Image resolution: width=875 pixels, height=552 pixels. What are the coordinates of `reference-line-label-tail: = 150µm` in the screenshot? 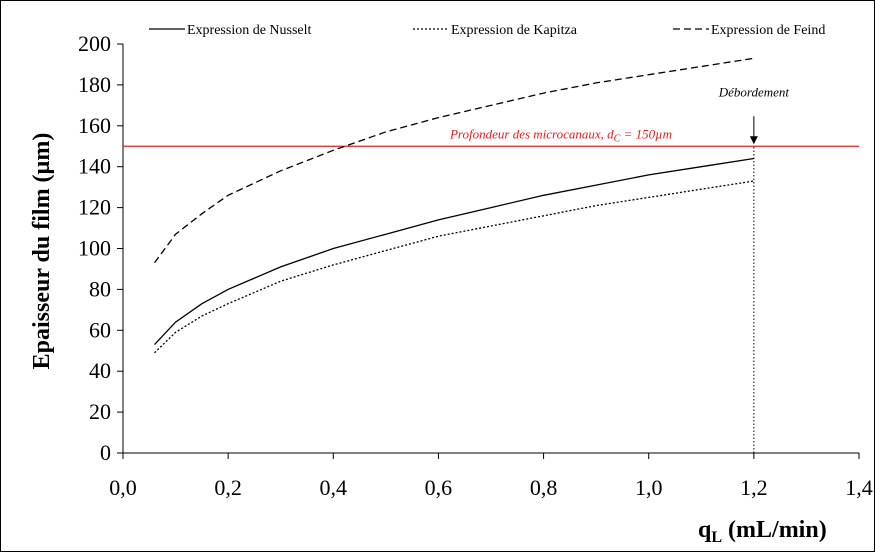 It's located at (646, 133).